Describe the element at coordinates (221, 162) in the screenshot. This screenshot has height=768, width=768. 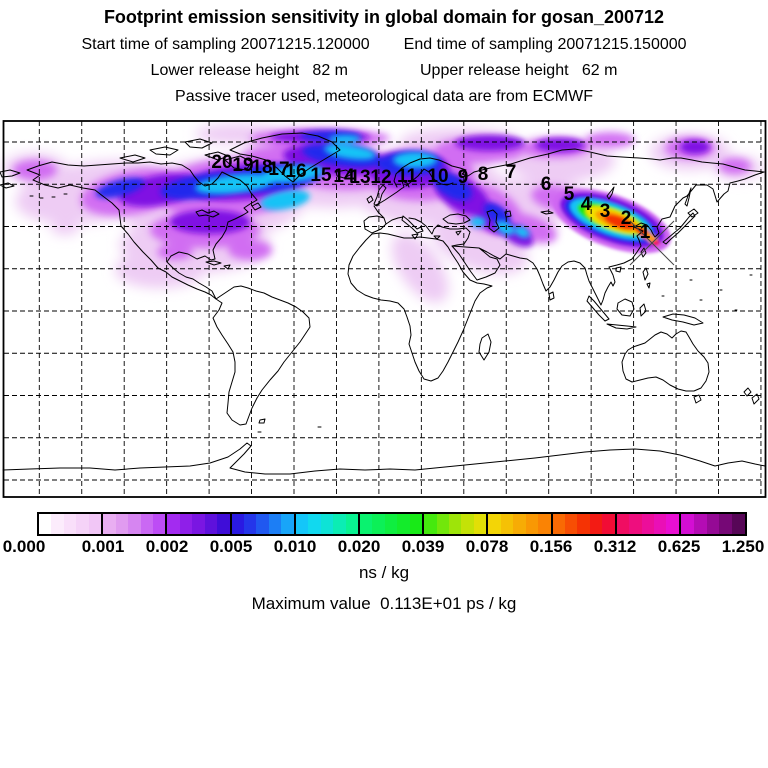
I see `trajectory-day-label: 20` at that location.